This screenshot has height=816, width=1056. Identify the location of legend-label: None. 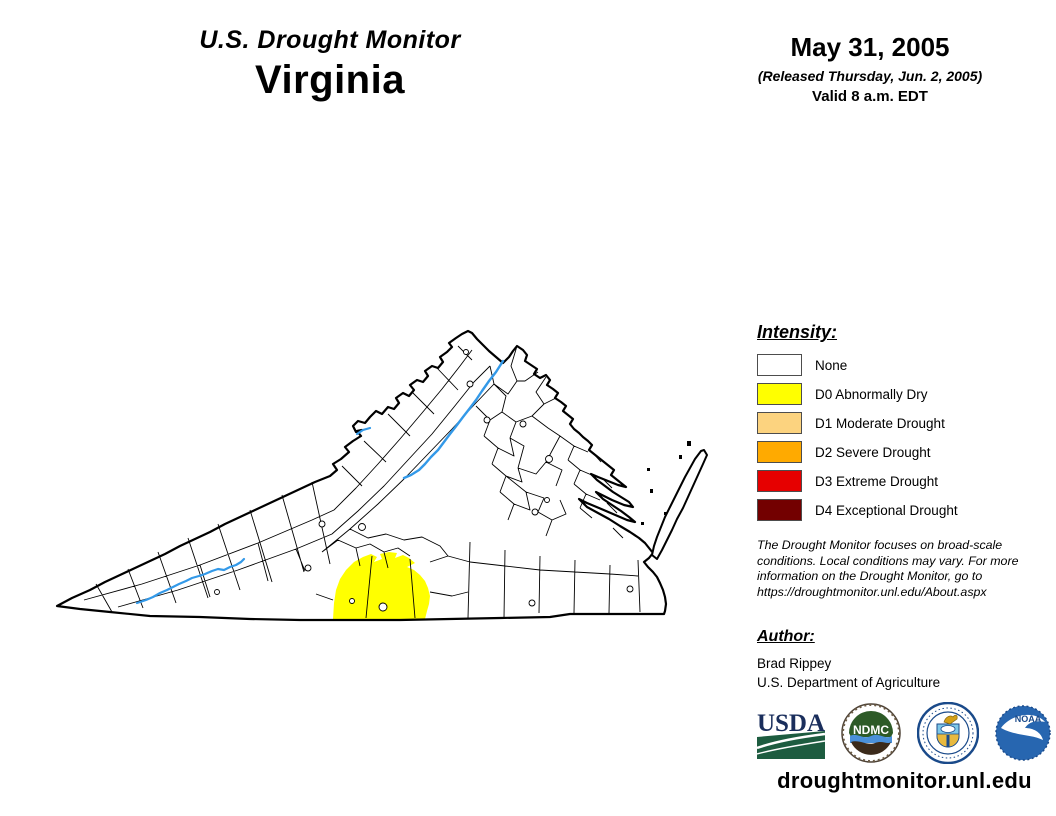
(831, 365).